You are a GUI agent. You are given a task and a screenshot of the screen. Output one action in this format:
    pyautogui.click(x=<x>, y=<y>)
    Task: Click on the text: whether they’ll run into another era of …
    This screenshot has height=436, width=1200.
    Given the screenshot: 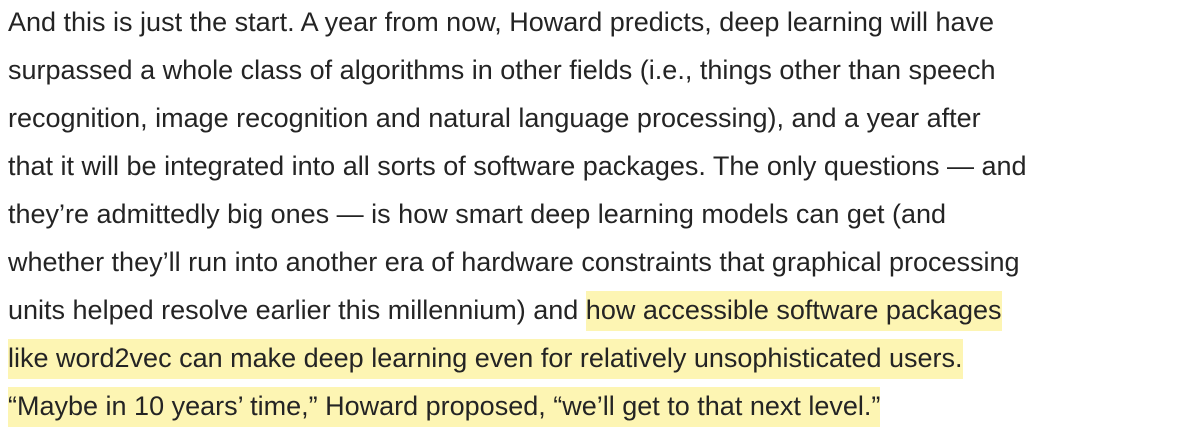 What is the action you would take?
    pyautogui.click(x=514, y=262)
    